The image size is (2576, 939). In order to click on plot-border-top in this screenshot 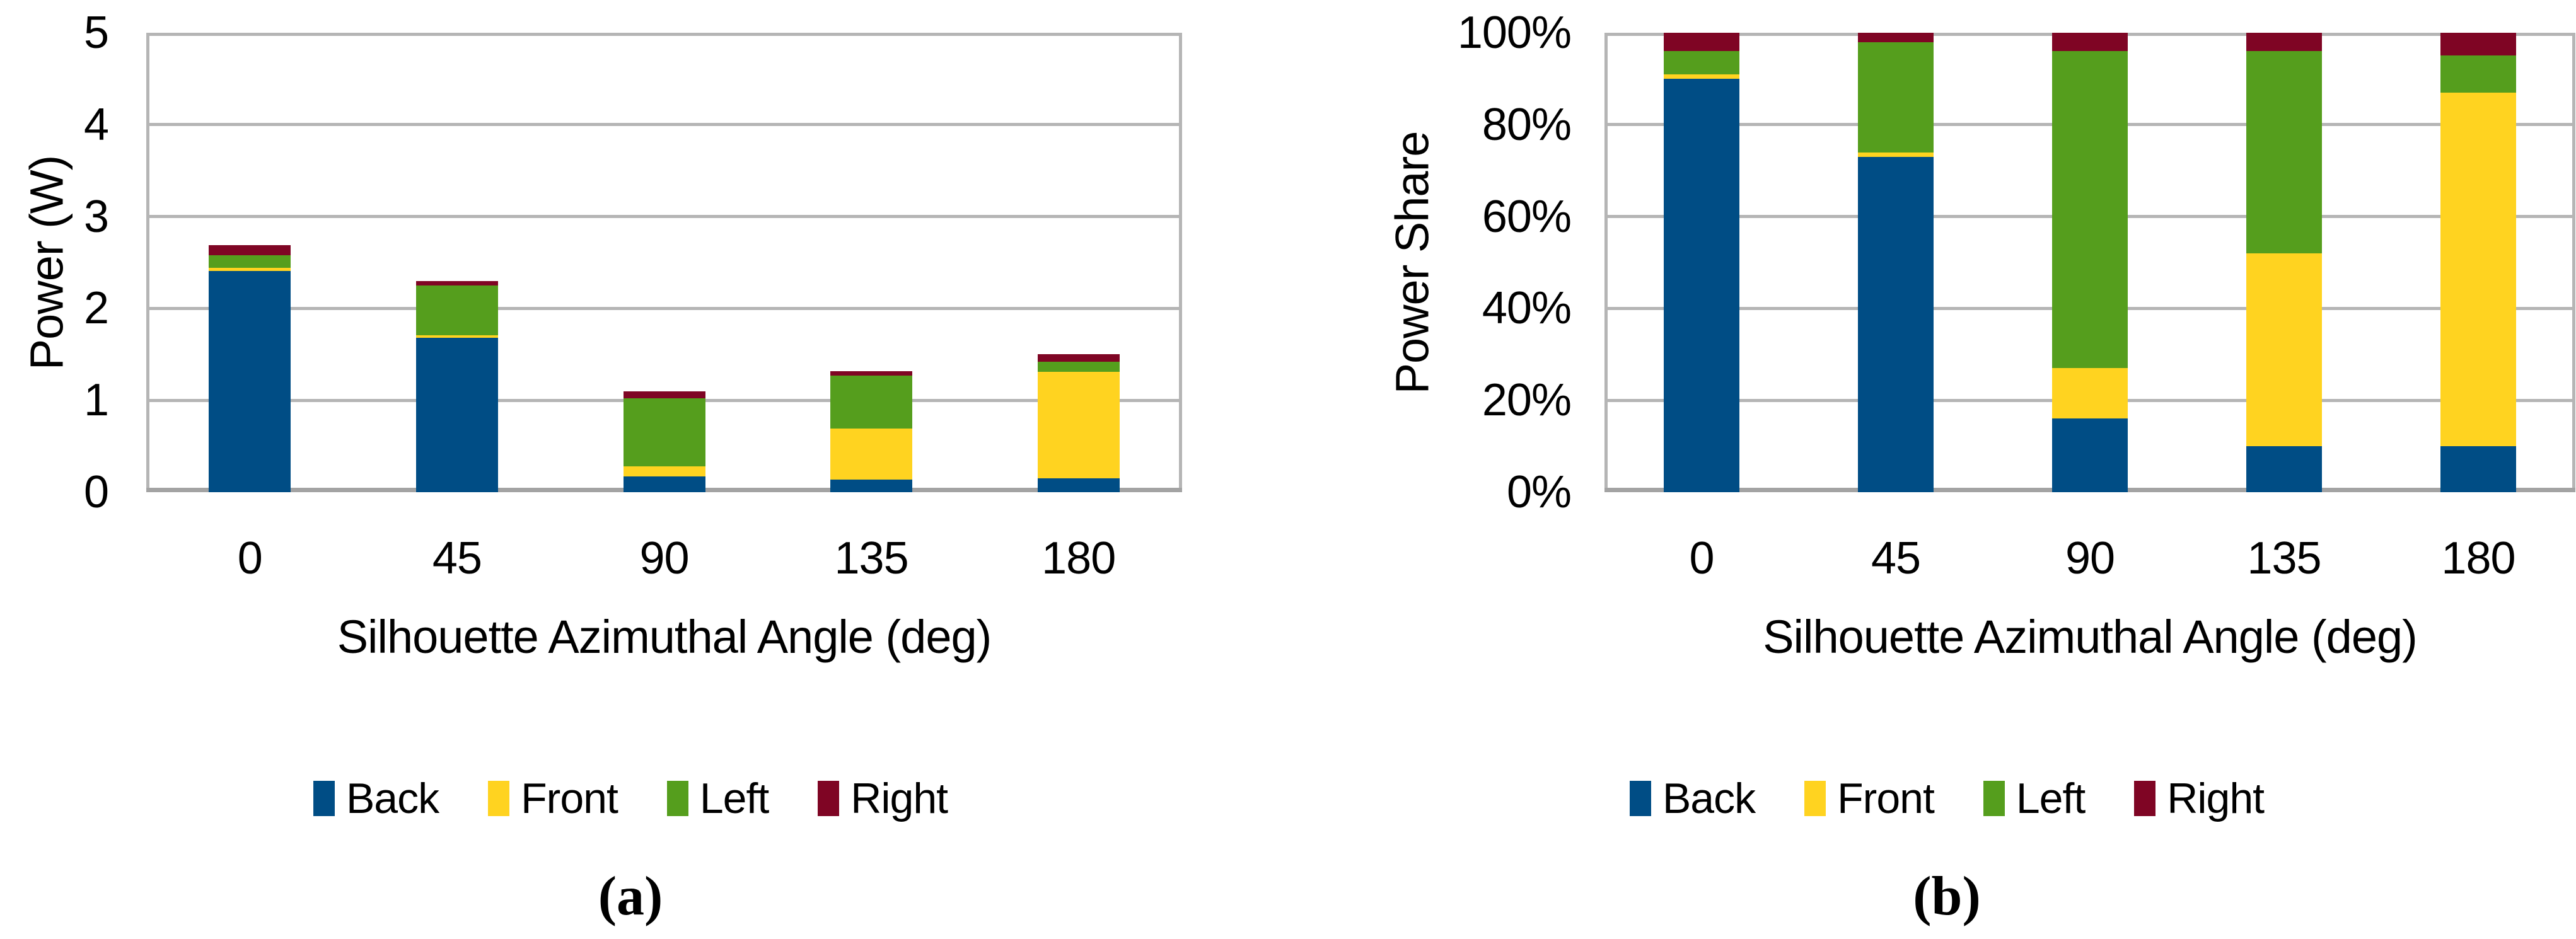, I will do `click(664, 34)`.